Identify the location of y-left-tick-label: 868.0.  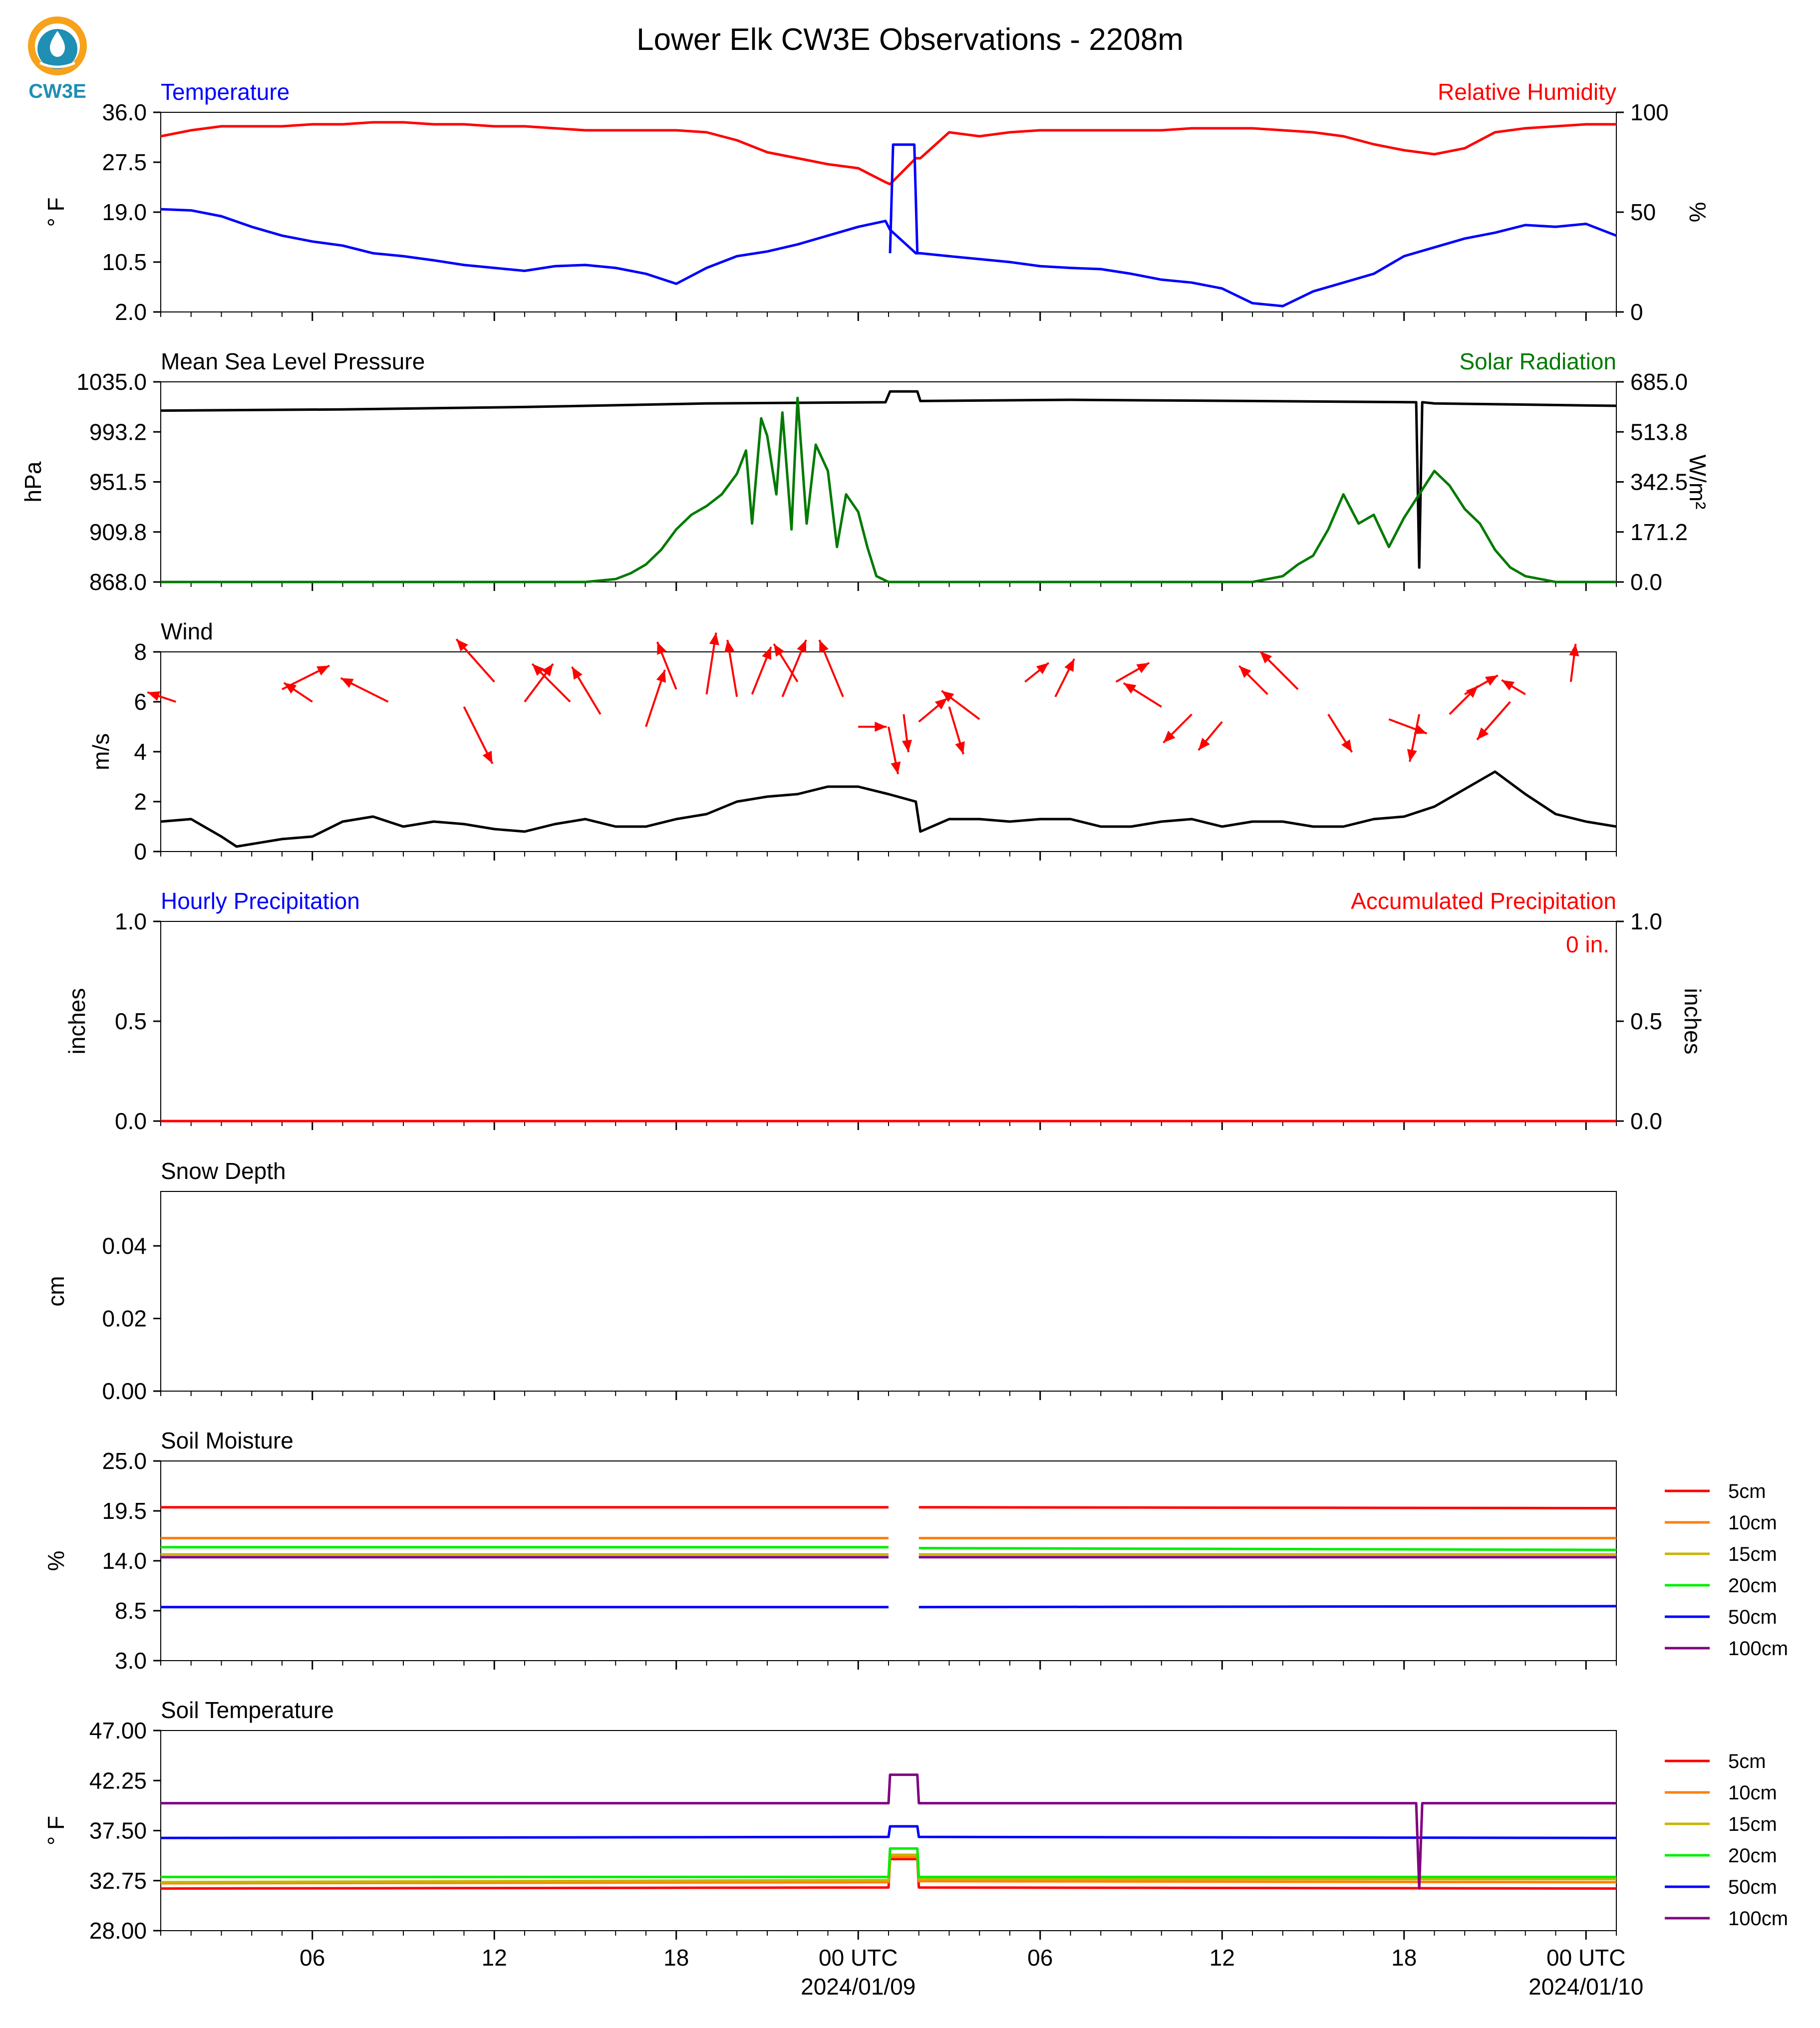
(118, 582).